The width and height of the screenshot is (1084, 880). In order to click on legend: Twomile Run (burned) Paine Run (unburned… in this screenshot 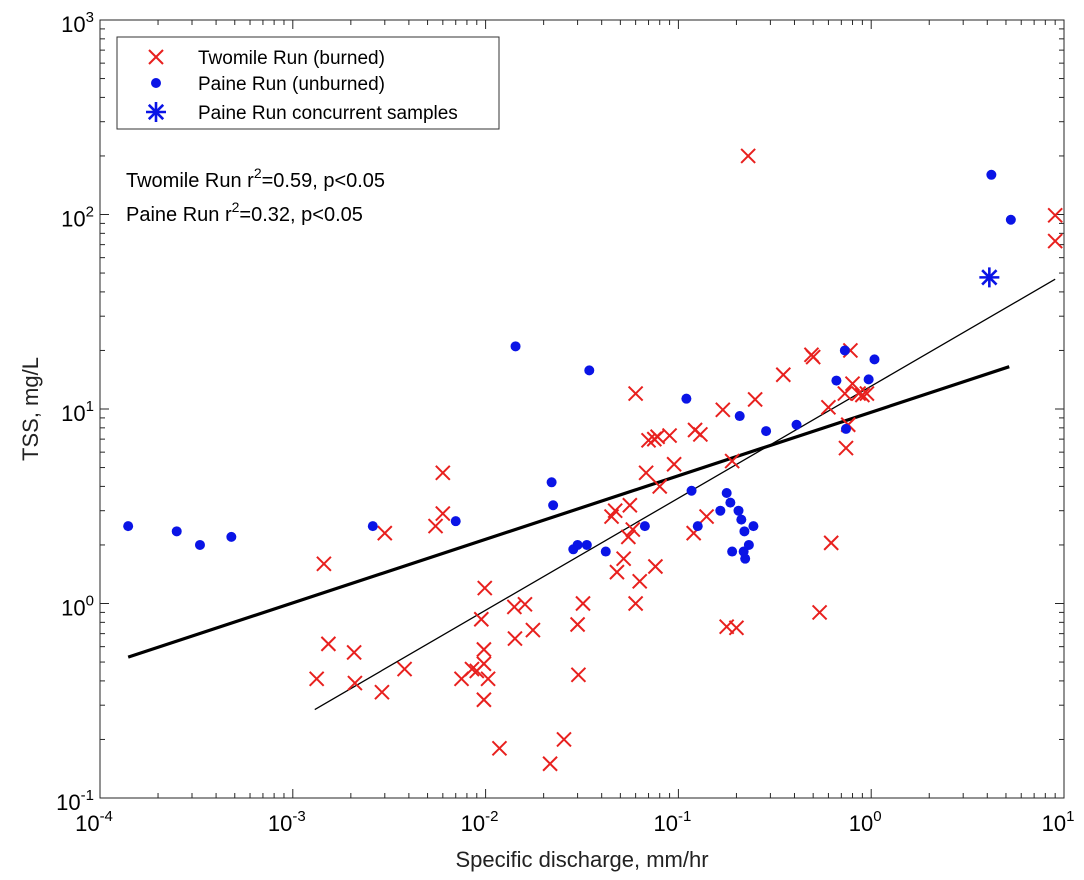, I will do `click(308, 83)`.